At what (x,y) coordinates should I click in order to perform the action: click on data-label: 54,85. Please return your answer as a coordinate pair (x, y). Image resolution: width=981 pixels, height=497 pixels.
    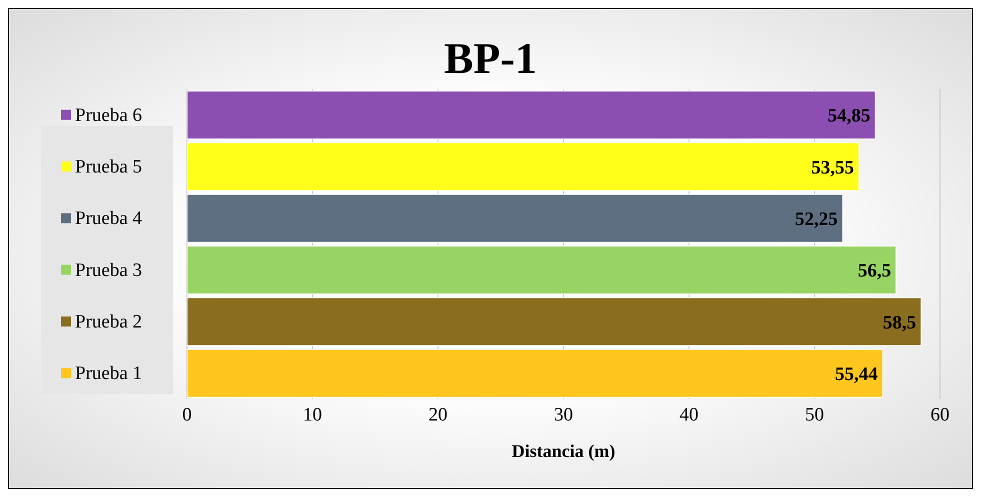
    Looking at the image, I should click on (849, 116).